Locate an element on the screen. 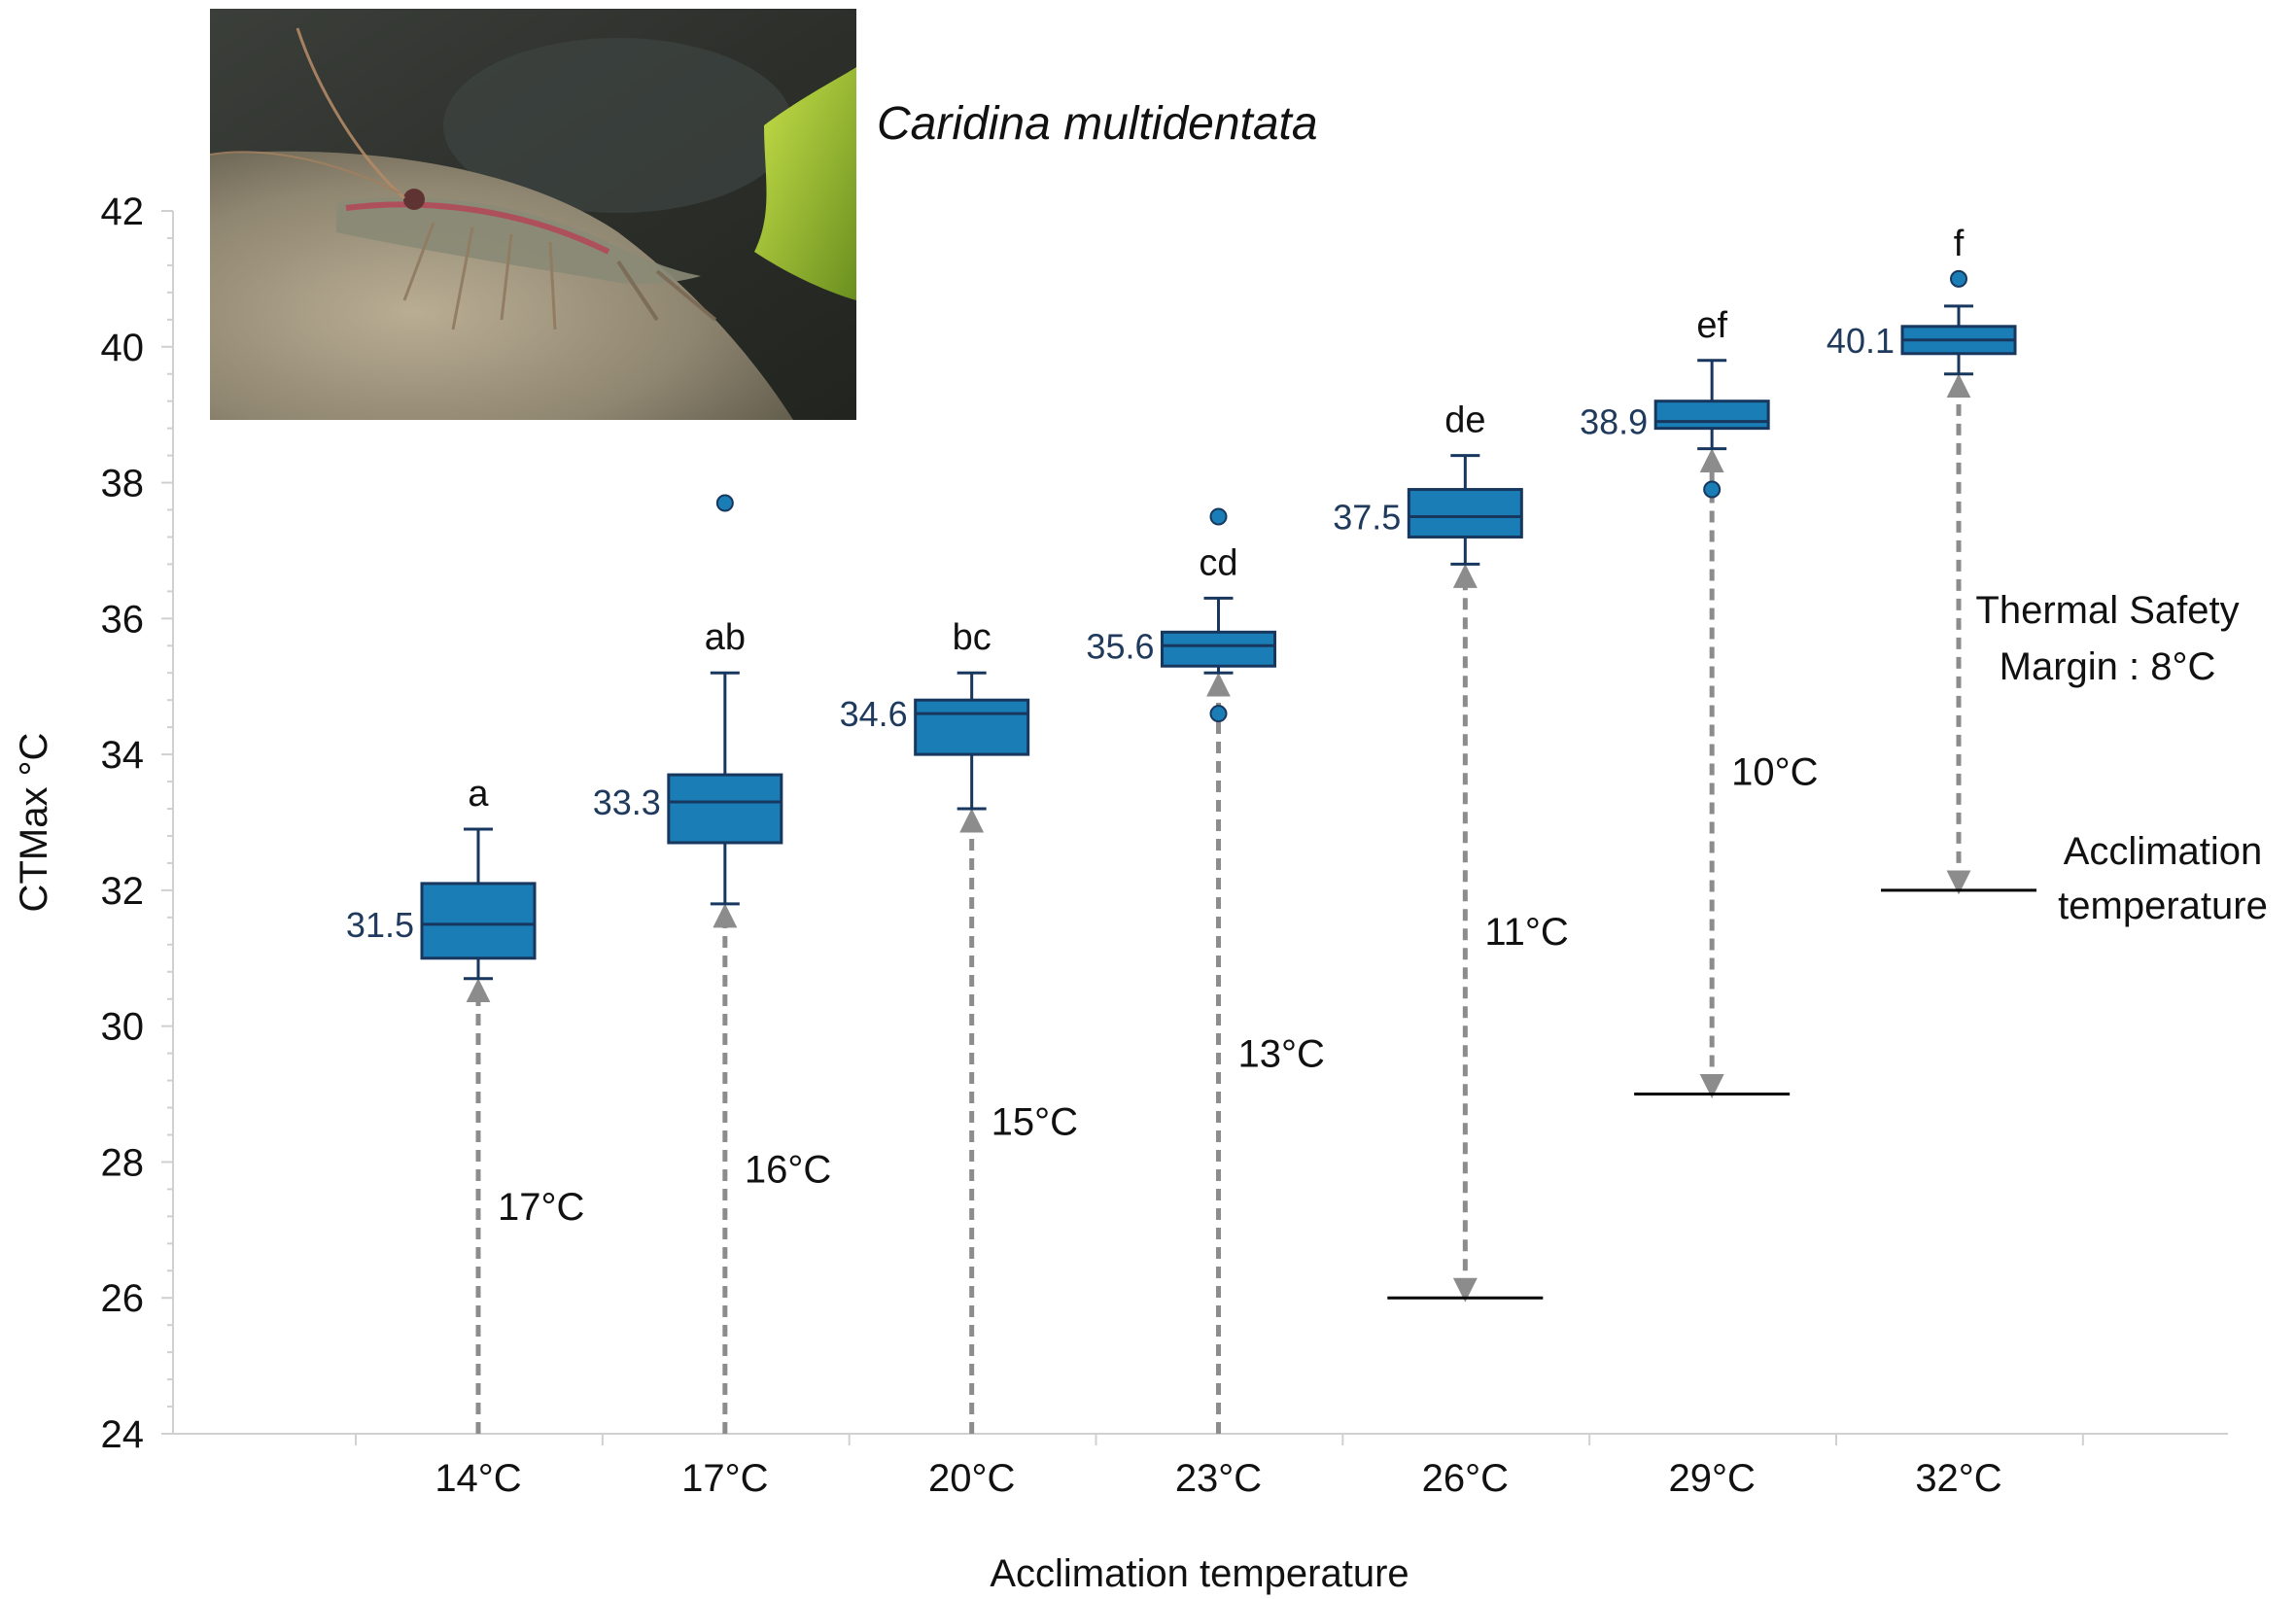 This screenshot has width=2296, height=1599. tsm-value-label: 13°C is located at coordinates (1281, 1055).